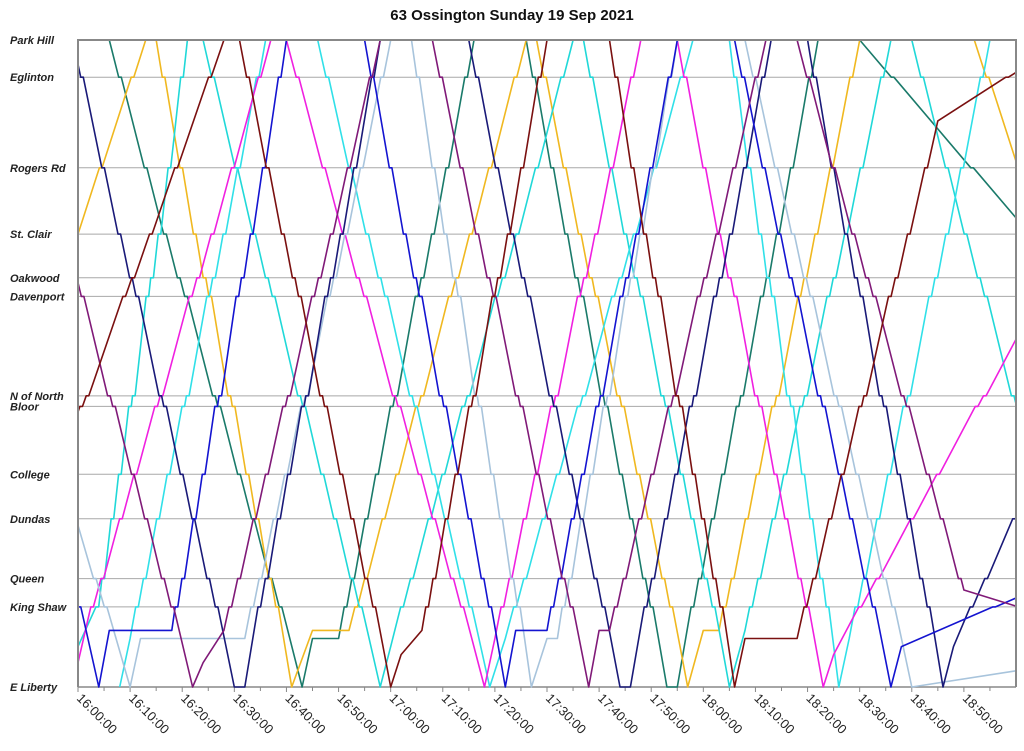 The image size is (1024, 751). What do you see at coordinates (670, 714) in the screenshot?
I see `x-tick-label: 17:50:00` at bounding box center [670, 714].